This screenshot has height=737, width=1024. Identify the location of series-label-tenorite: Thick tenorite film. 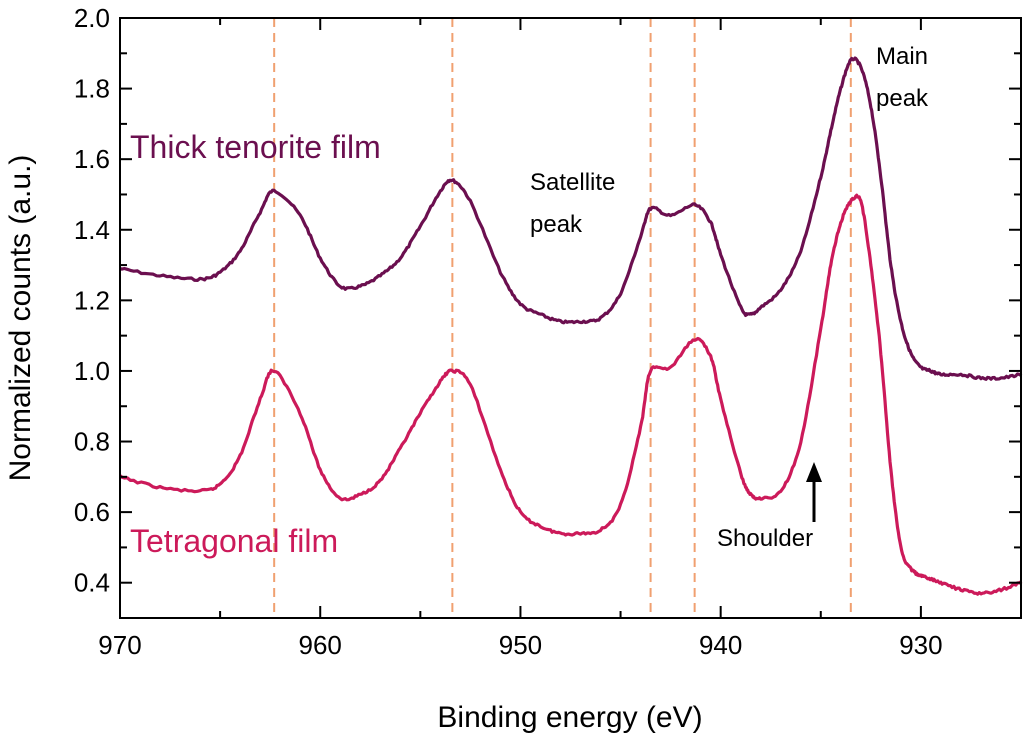
(255, 147).